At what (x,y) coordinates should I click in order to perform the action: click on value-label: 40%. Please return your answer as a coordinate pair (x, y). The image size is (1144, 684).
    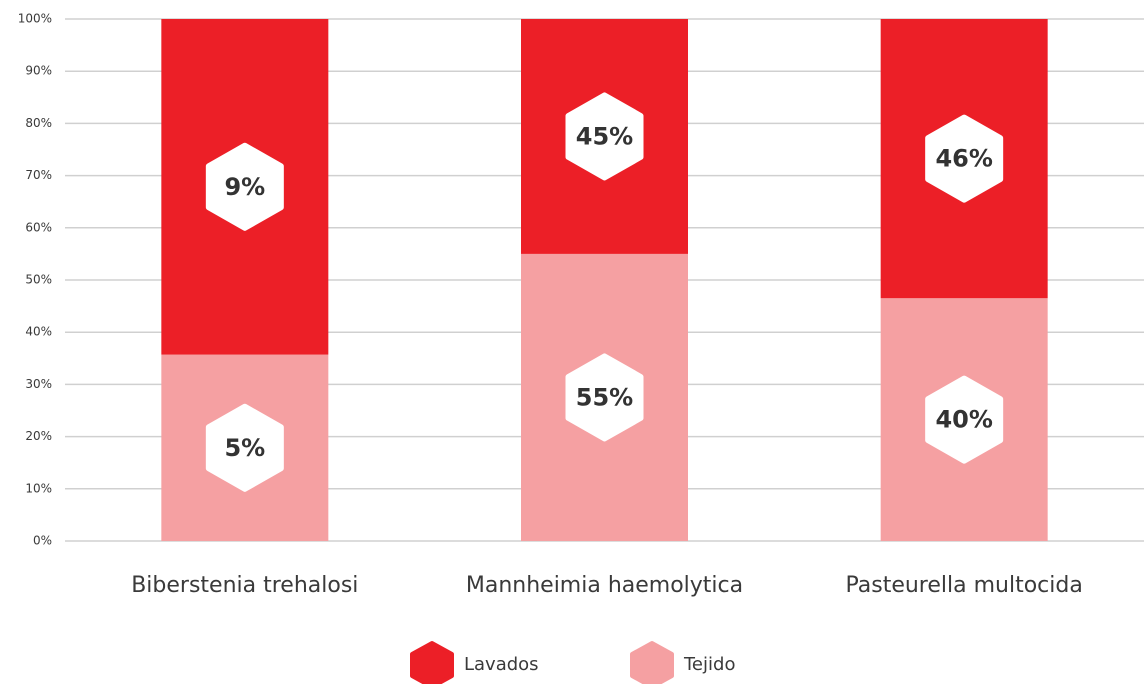
    Looking at the image, I should click on (963, 420).